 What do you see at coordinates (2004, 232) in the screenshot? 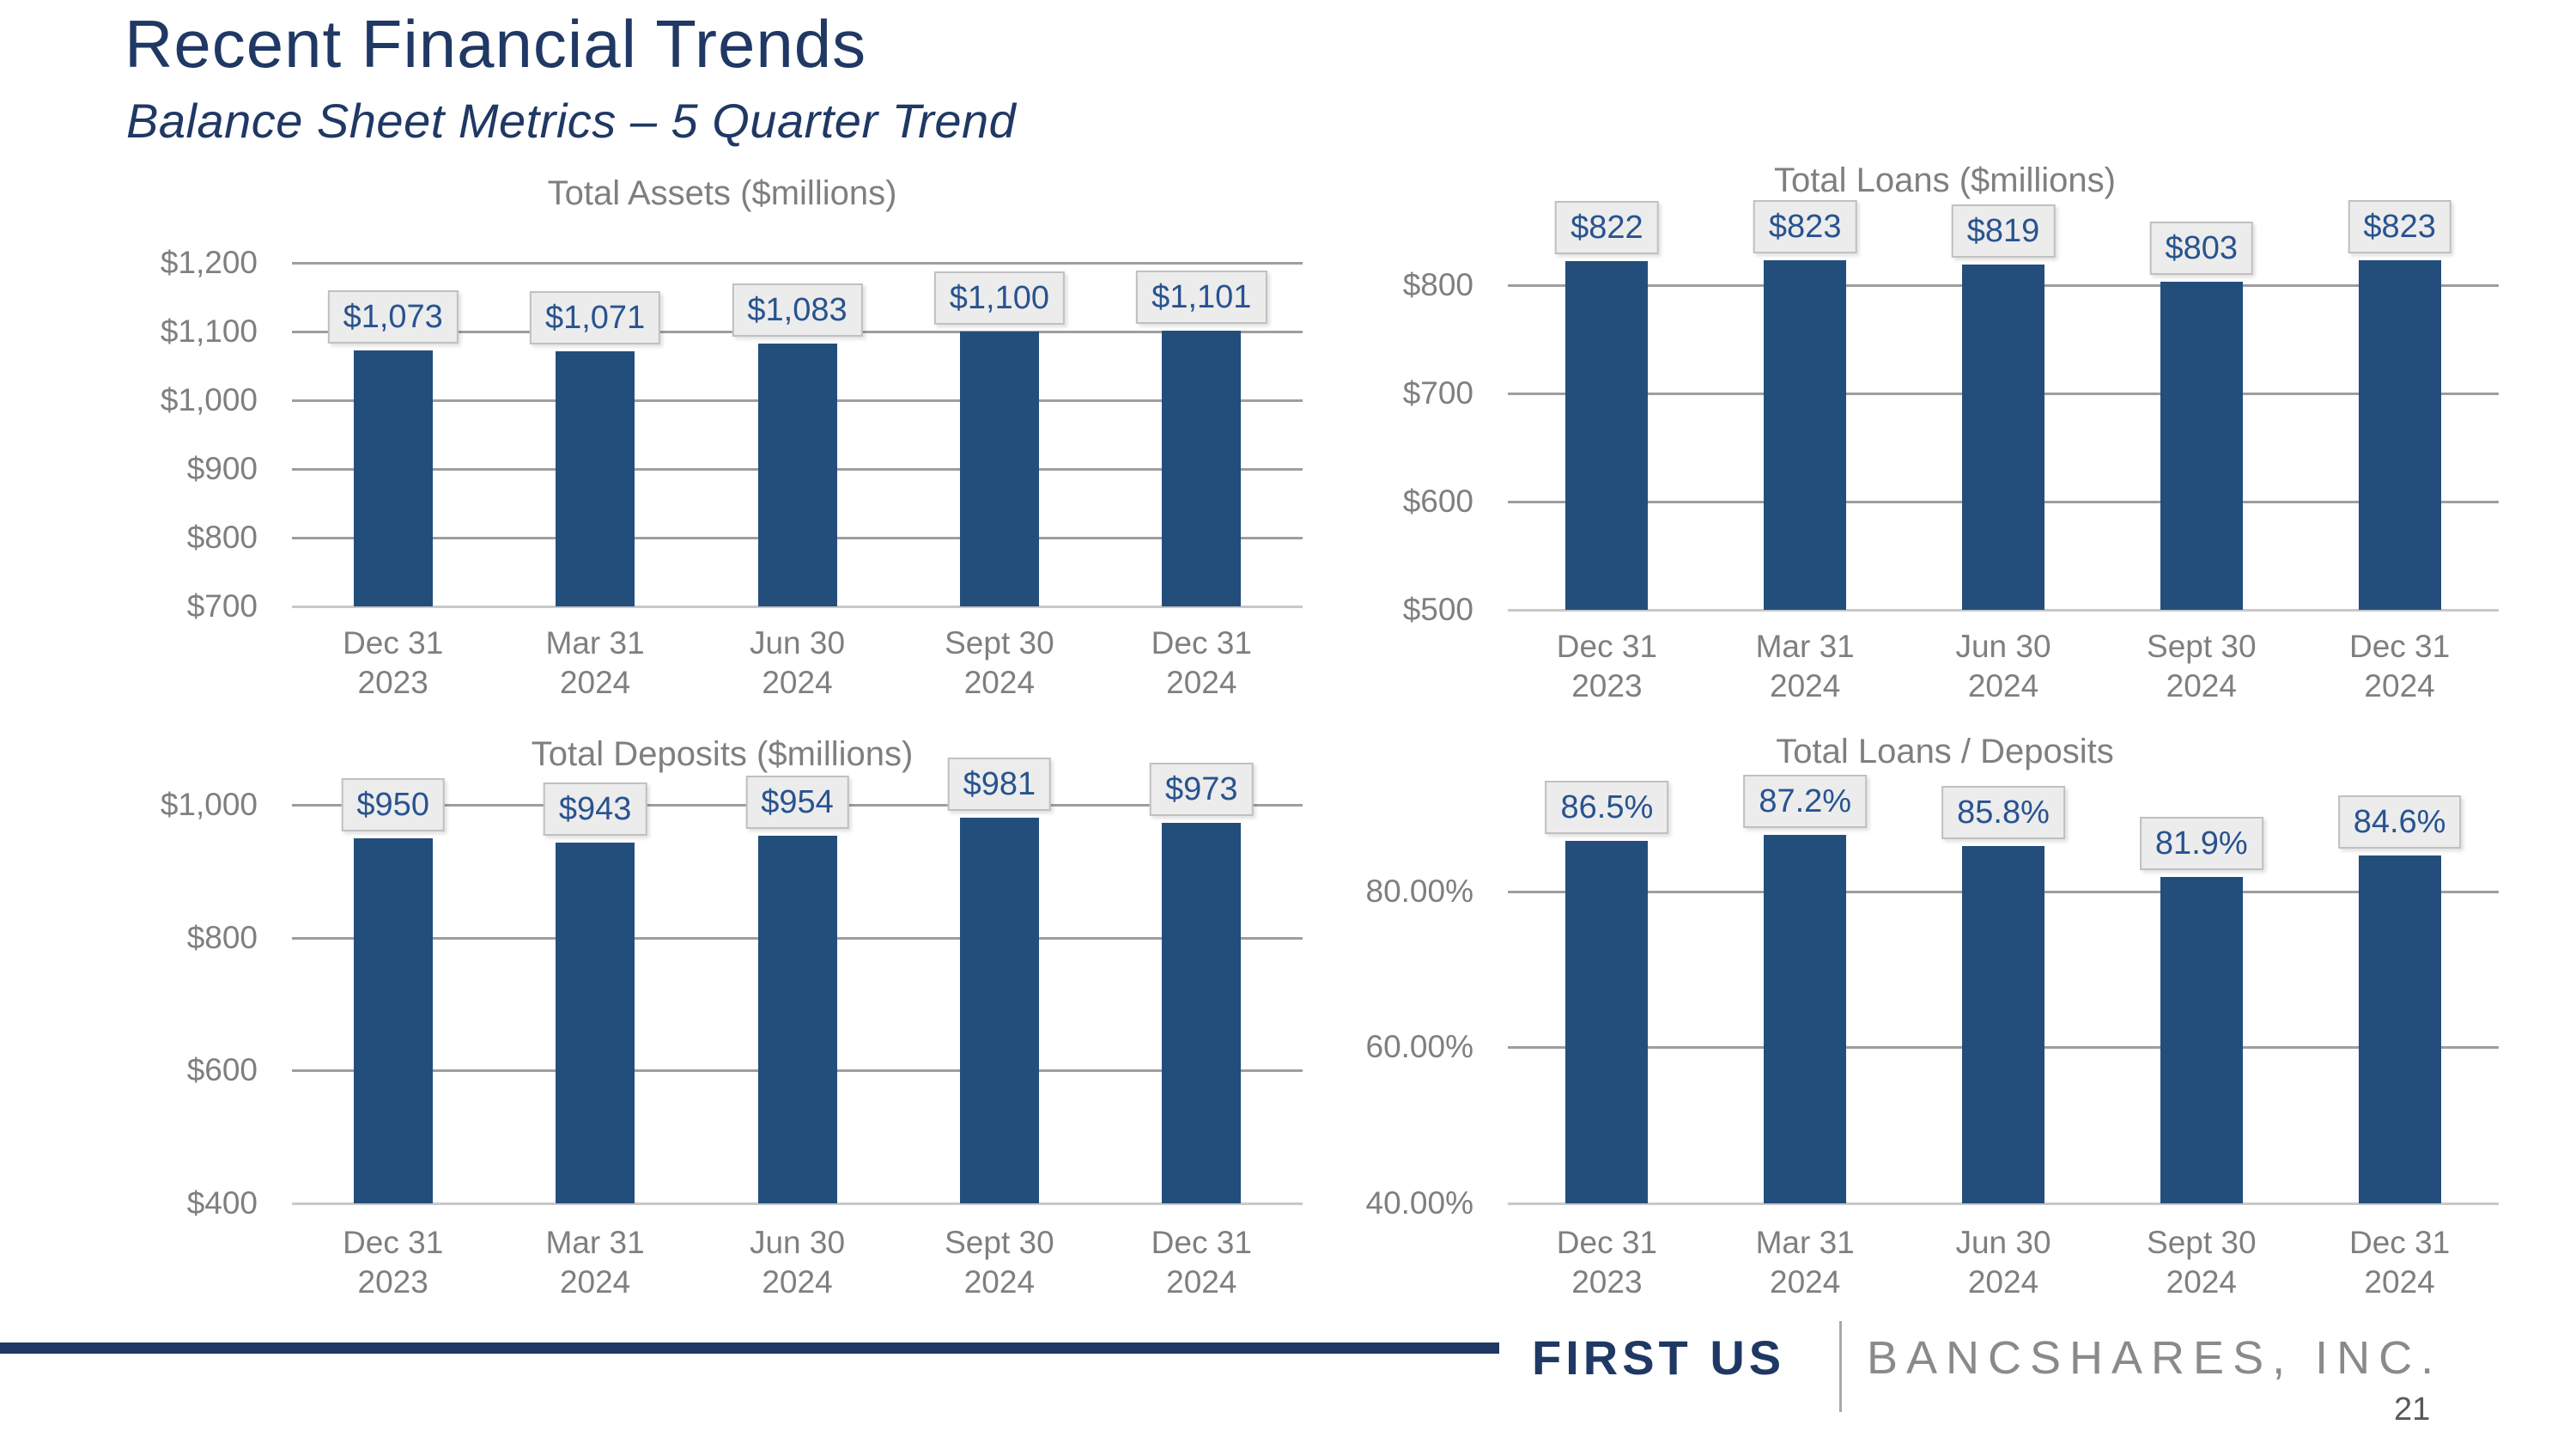
I see `bar-value-label: $819` at bounding box center [2004, 232].